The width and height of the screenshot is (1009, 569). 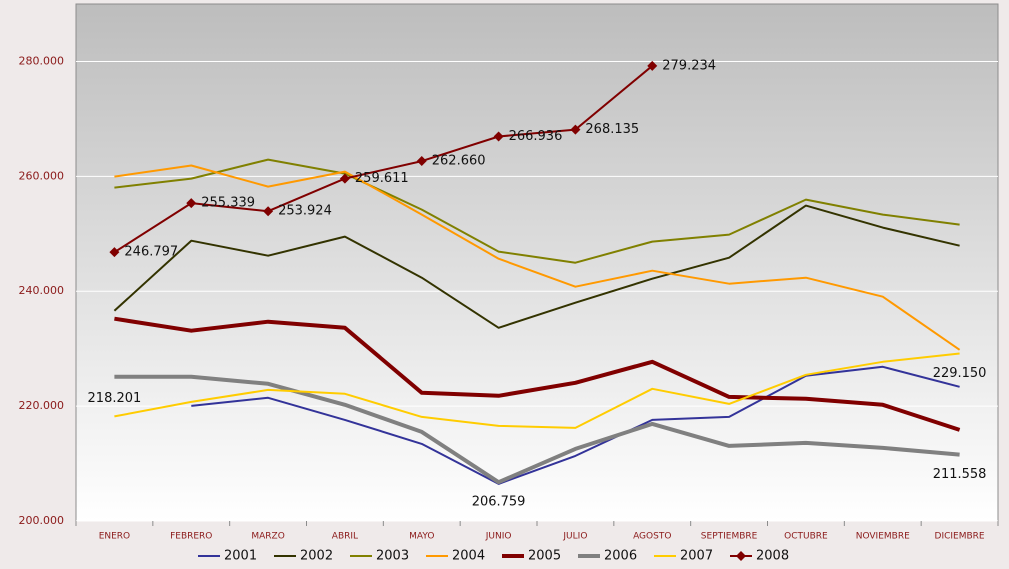 What do you see at coordinates (267, 537) in the screenshot?
I see `x-tick-label: MARZO` at bounding box center [267, 537].